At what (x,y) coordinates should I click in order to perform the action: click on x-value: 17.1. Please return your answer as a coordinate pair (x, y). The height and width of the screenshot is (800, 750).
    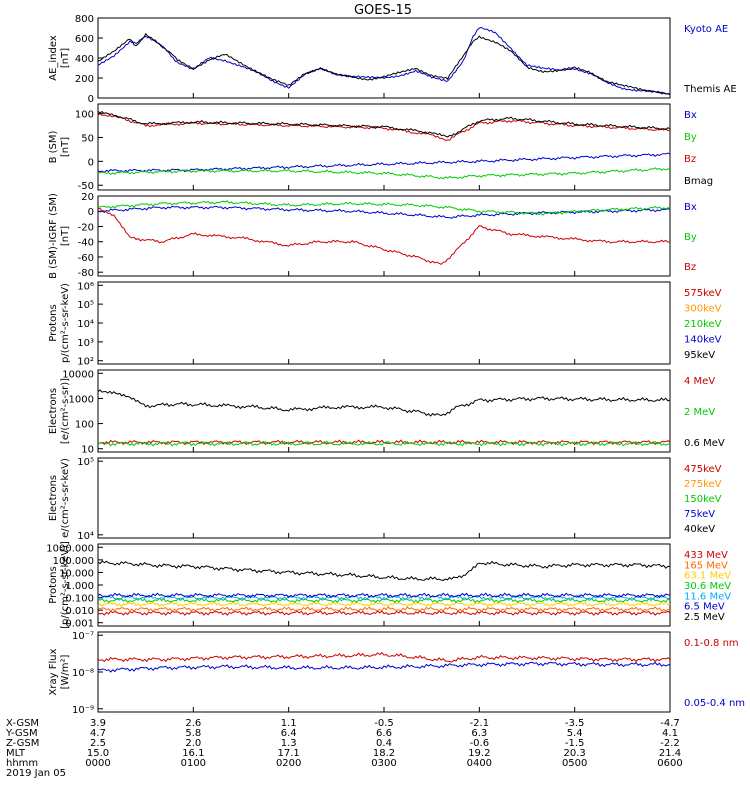
    Looking at the image, I should click on (289, 753).